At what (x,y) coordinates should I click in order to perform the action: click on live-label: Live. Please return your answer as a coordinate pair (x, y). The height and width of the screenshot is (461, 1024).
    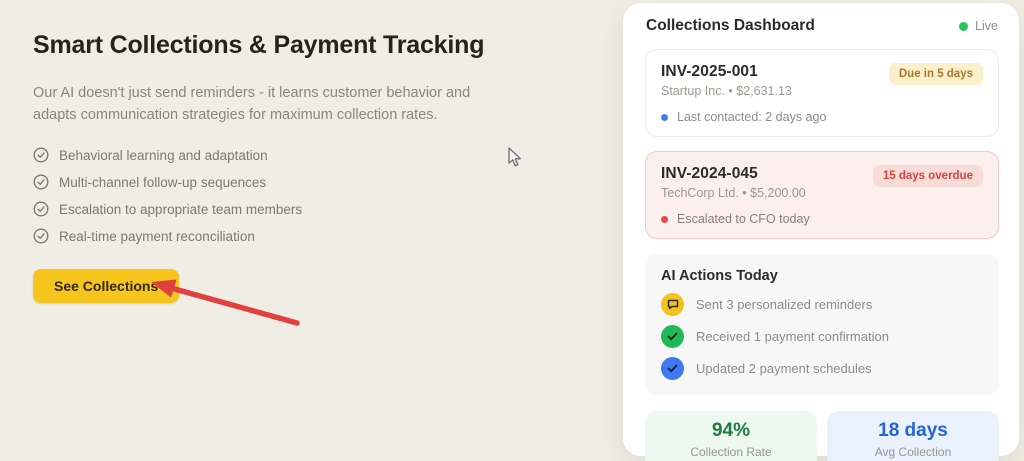
    Looking at the image, I should click on (986, 26).